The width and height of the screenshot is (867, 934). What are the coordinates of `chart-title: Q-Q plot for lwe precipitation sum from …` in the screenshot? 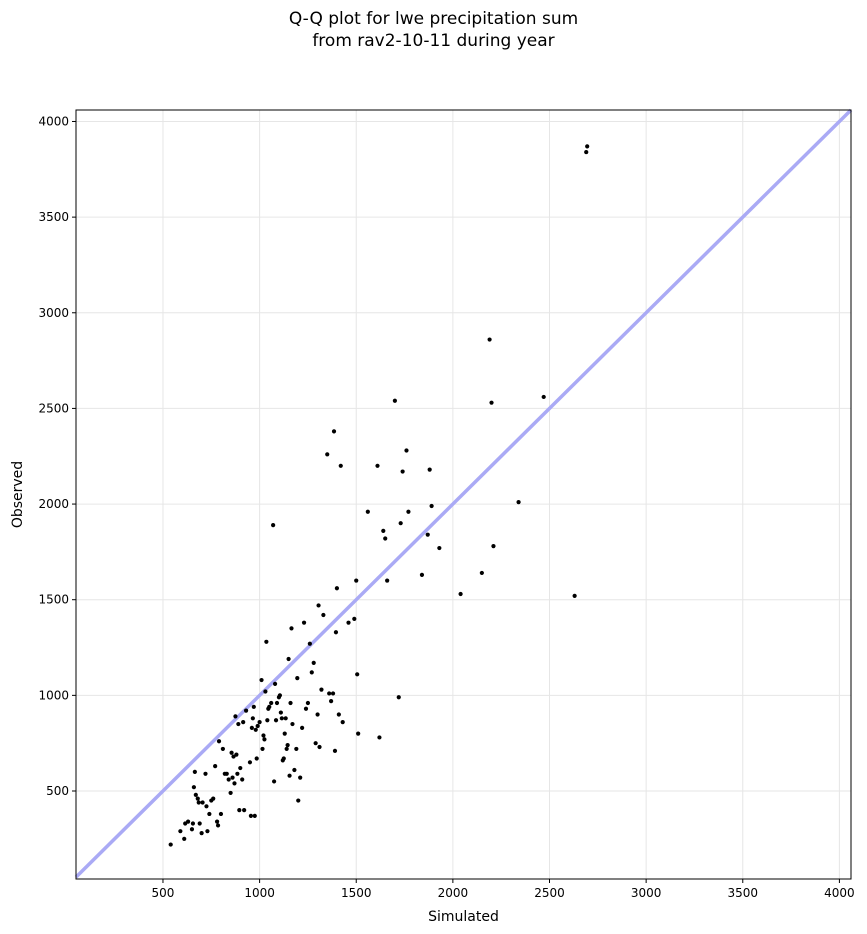 It's located at (433, 30).